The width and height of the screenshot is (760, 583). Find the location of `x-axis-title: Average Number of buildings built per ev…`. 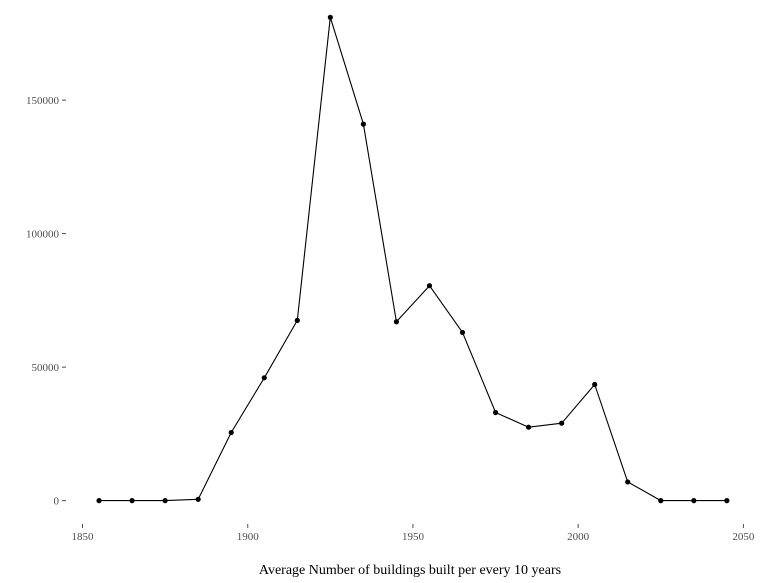

x-axis-title: Average Number of buildings built per ev… is located at coordinates (410, 570).